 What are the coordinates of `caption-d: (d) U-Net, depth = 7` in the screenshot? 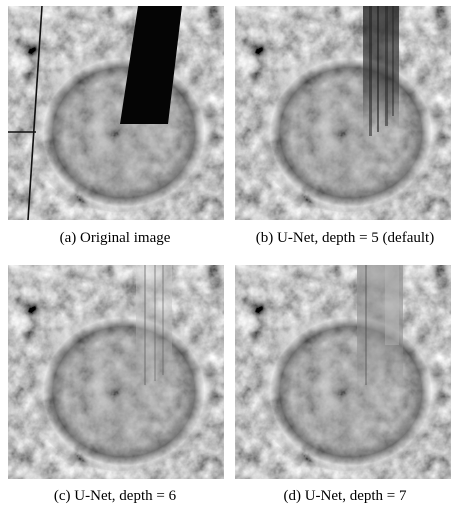 It's located at (345, 496).